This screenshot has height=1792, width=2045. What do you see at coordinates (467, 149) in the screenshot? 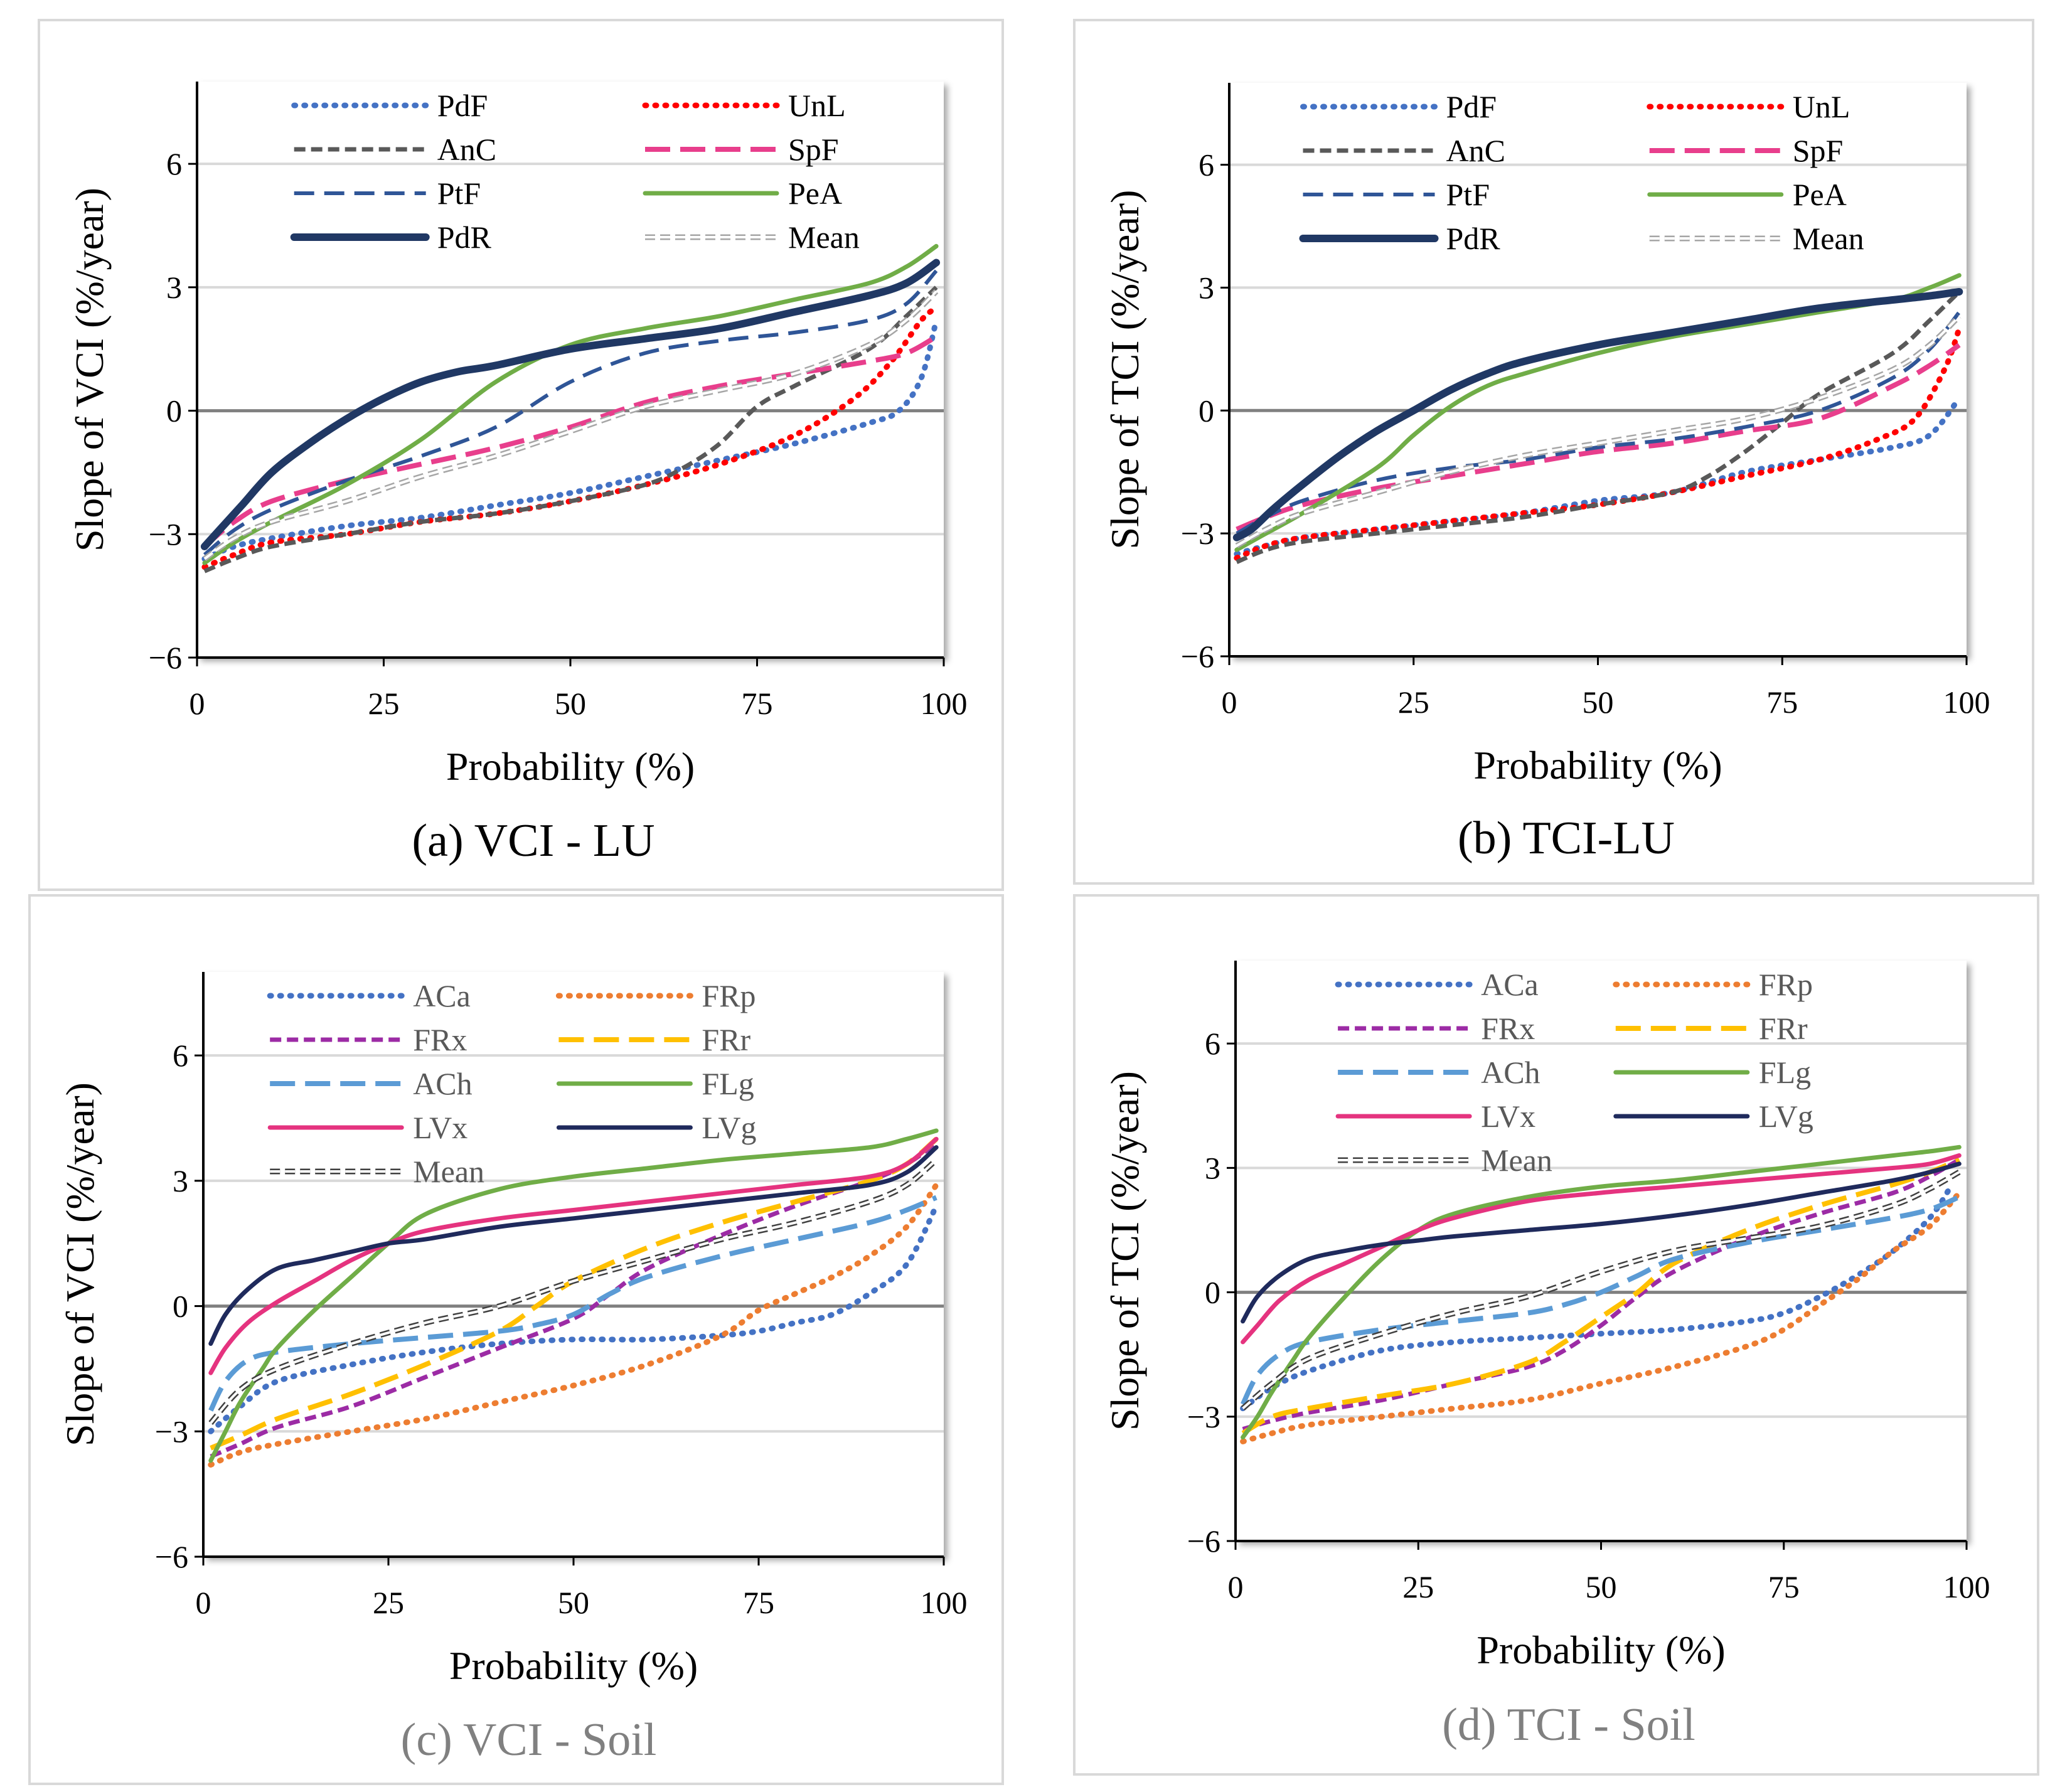
I see `legend-label-anc: AnC` at bounding box center [467, 149].